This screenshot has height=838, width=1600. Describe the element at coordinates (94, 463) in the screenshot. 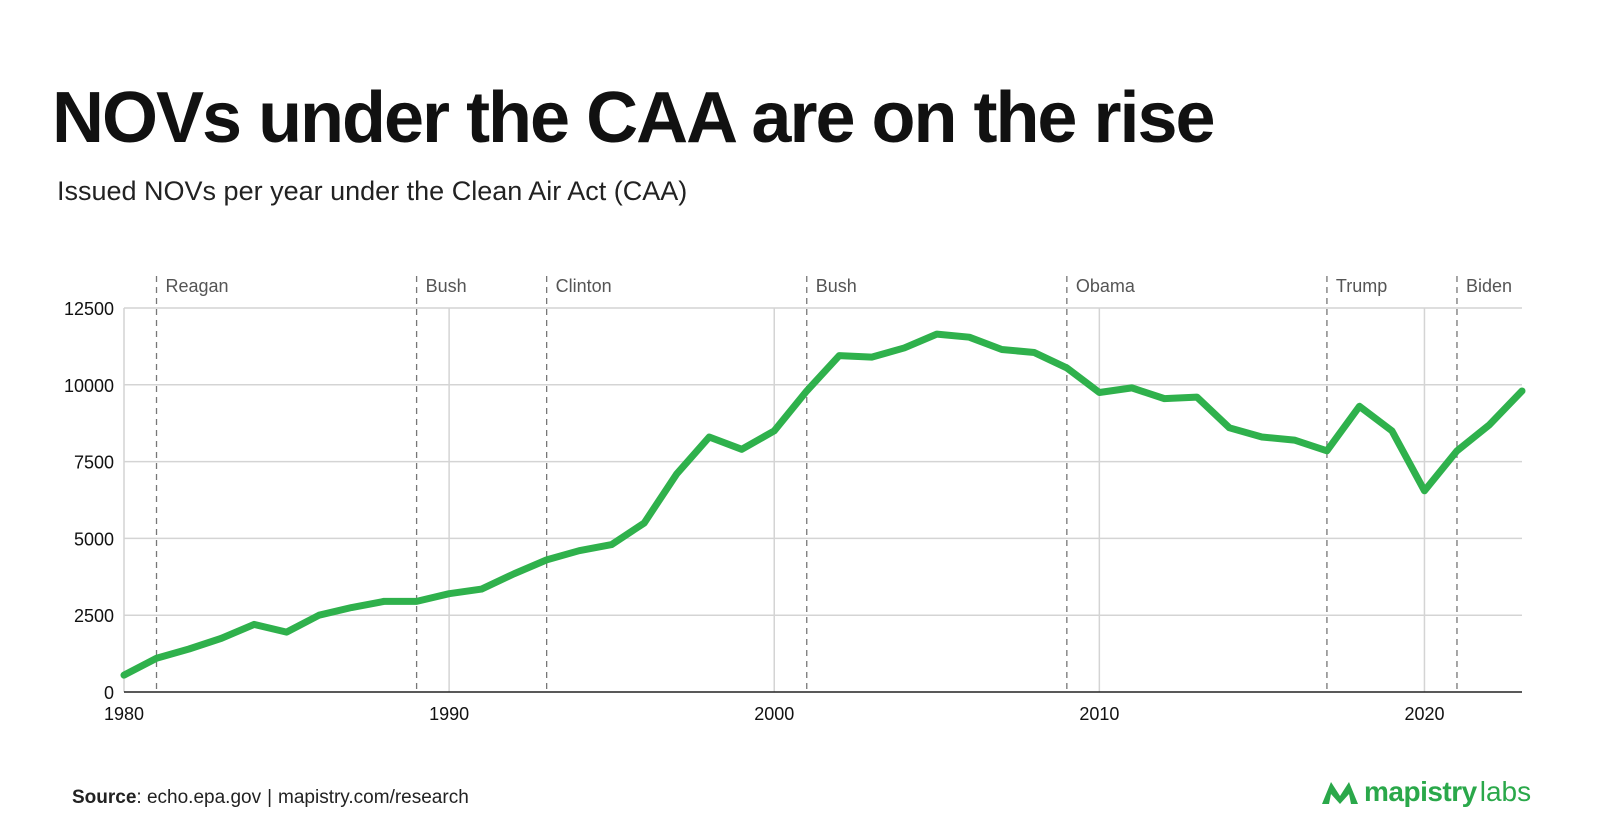

I see `y-tick-label: 7500` at that location.